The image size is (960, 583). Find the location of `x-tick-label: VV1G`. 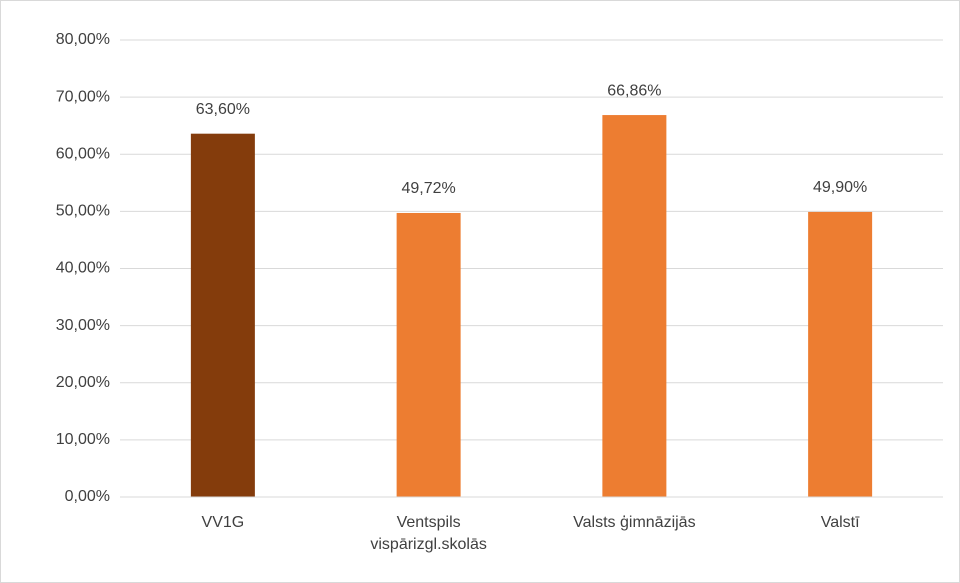

x-tick-label: VV1G is located at coordinates (223, 522).